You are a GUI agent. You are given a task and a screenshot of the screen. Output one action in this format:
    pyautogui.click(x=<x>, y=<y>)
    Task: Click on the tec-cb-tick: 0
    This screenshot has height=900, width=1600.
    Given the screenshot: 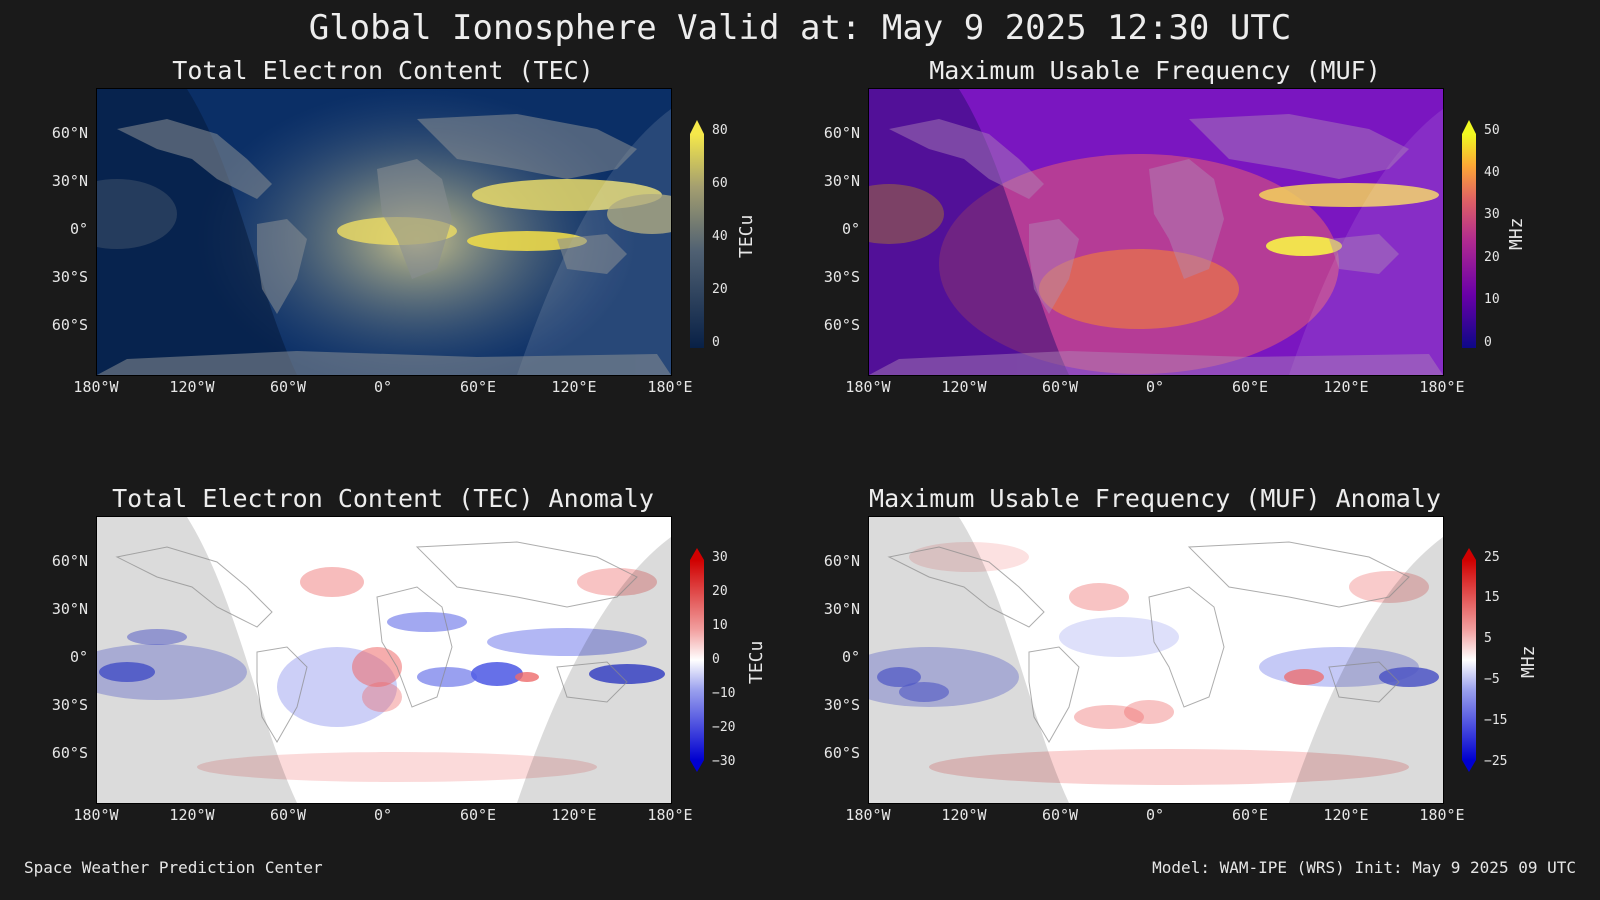 What is the action you would take?
    pyautogui.click(x=716, y=342)
    